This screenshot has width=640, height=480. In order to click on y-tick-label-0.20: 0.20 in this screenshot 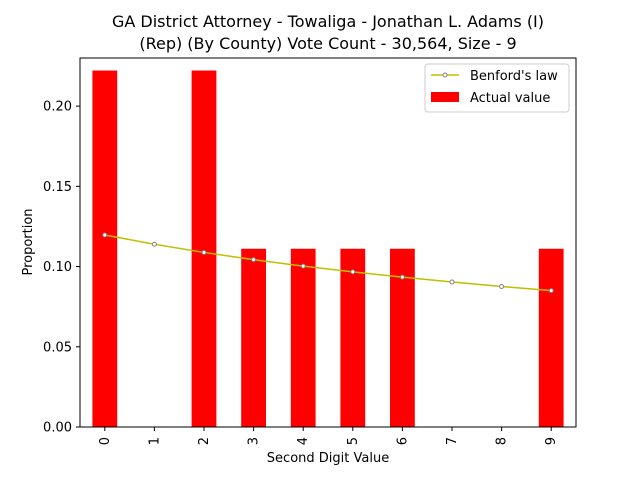, I will do `click(57, 107)`.